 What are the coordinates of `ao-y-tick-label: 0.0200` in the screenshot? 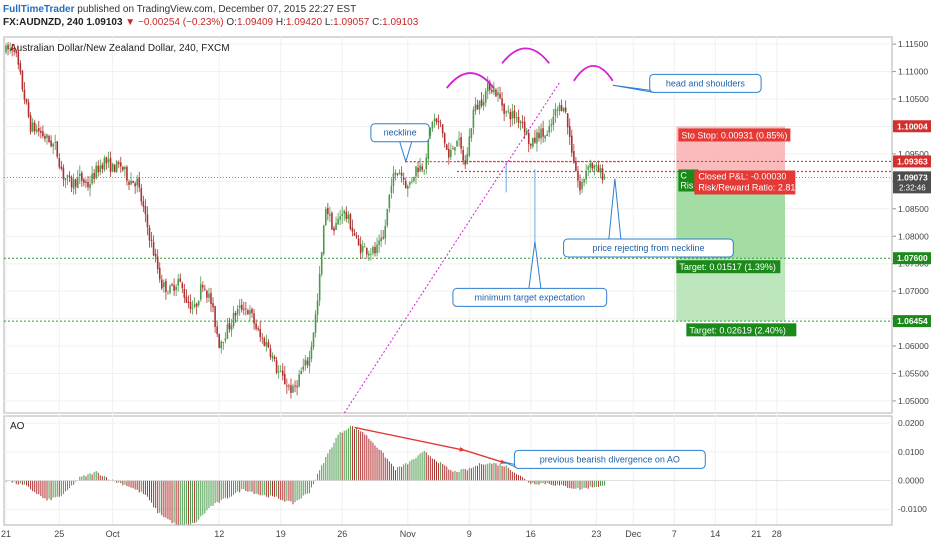 It's located at (911, 423).